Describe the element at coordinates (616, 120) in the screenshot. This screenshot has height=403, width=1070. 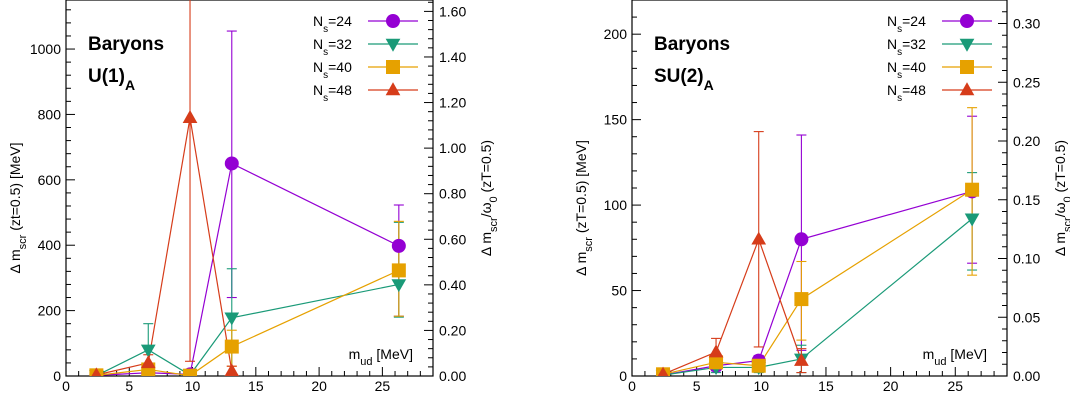
I see `y-tick-label: 150` at that location.